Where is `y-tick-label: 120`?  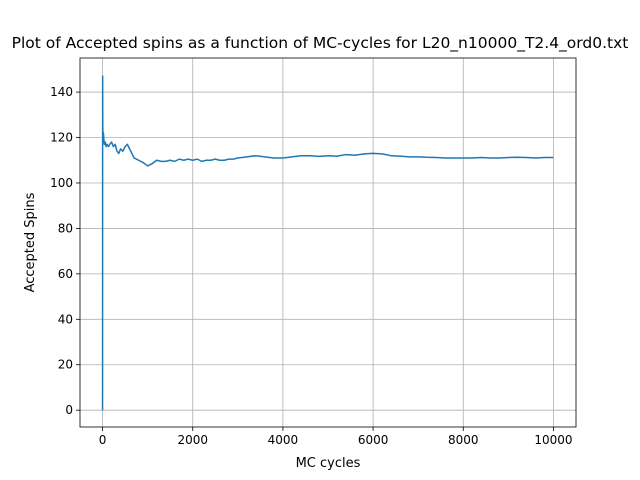
y-tick-label: 120 is located at coordinates (61, 138).